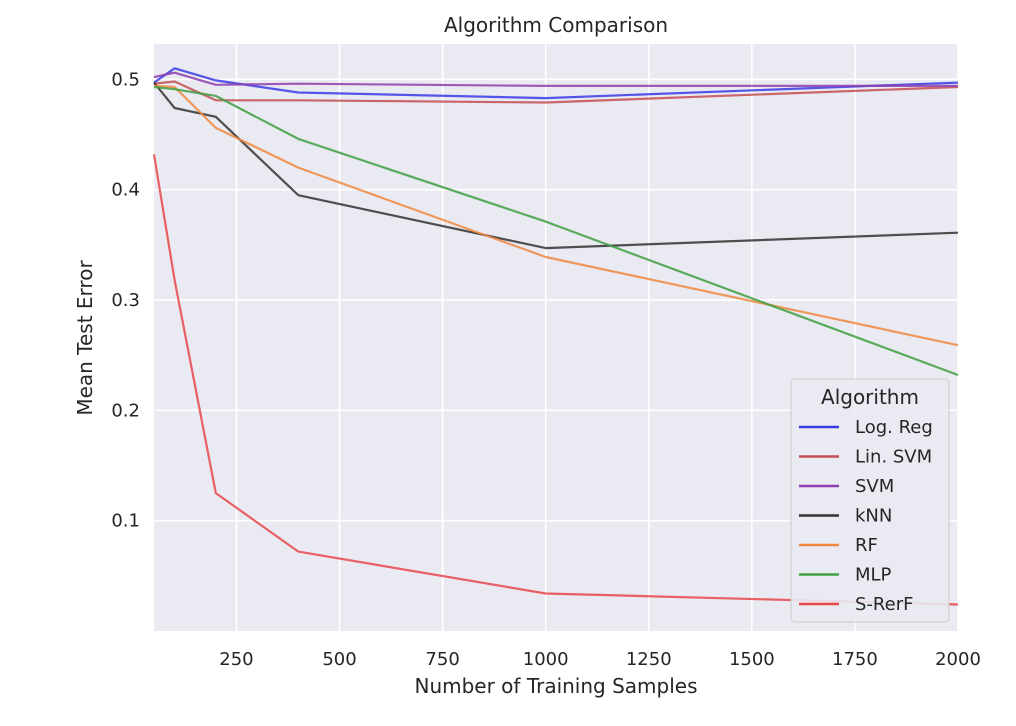 The image size is (1016, 726). What do you see at coordinates (649, 659) in the screenshot?
I see `x-tick-label: 1250` at bounding box center [649, 659].